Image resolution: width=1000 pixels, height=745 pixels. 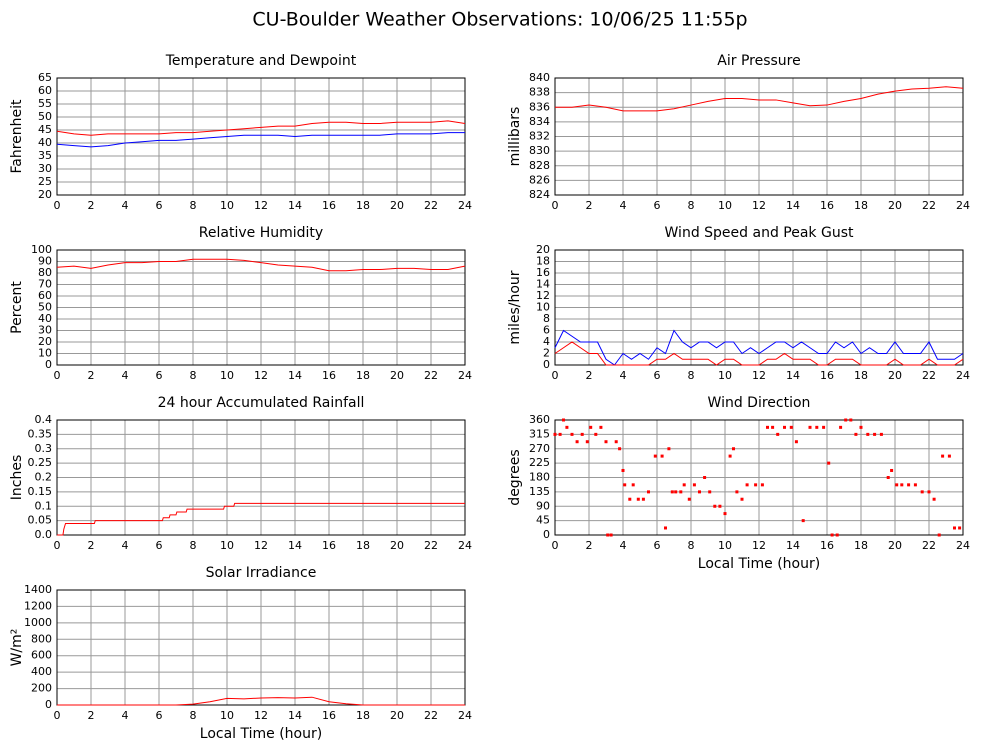 I want to click on y-tick-label: 100, so click(x=41, y=249).